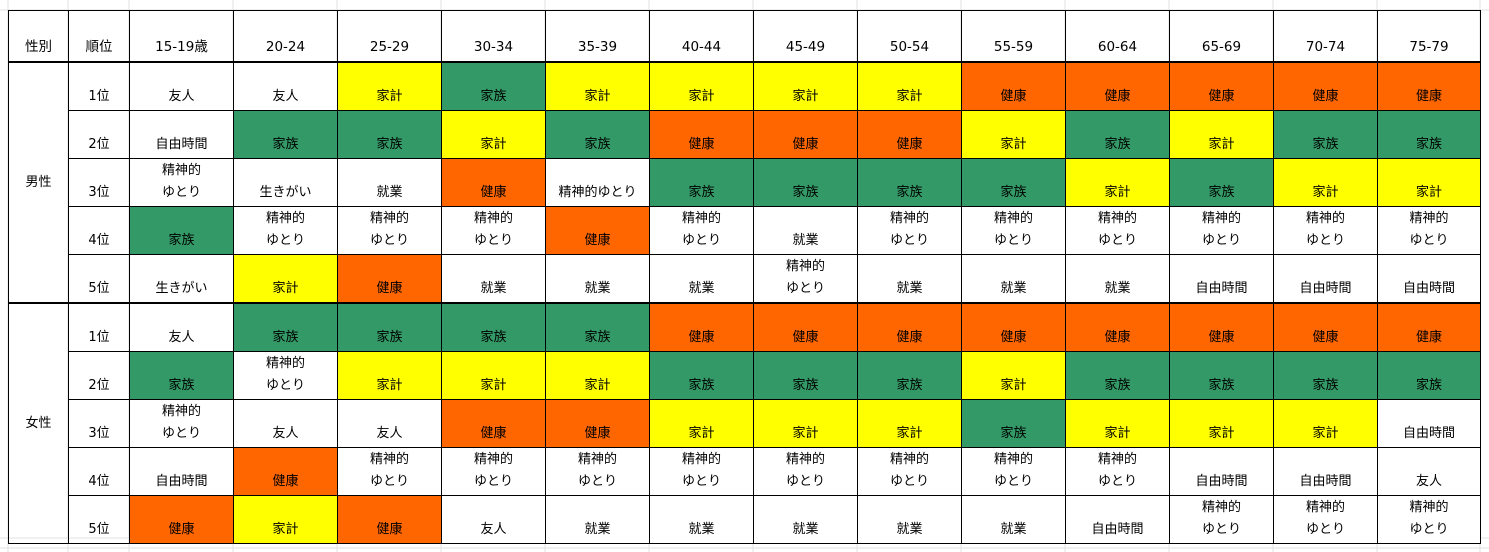  Describe the element at coordinates (745, 182) in the screenshot. I see `table-row: 3位 精神的 ゆとり 生きがい 就業 健康 精神的ゆとり 家族 家族 家族 家族 家計 家族 家計 家計` at that location.